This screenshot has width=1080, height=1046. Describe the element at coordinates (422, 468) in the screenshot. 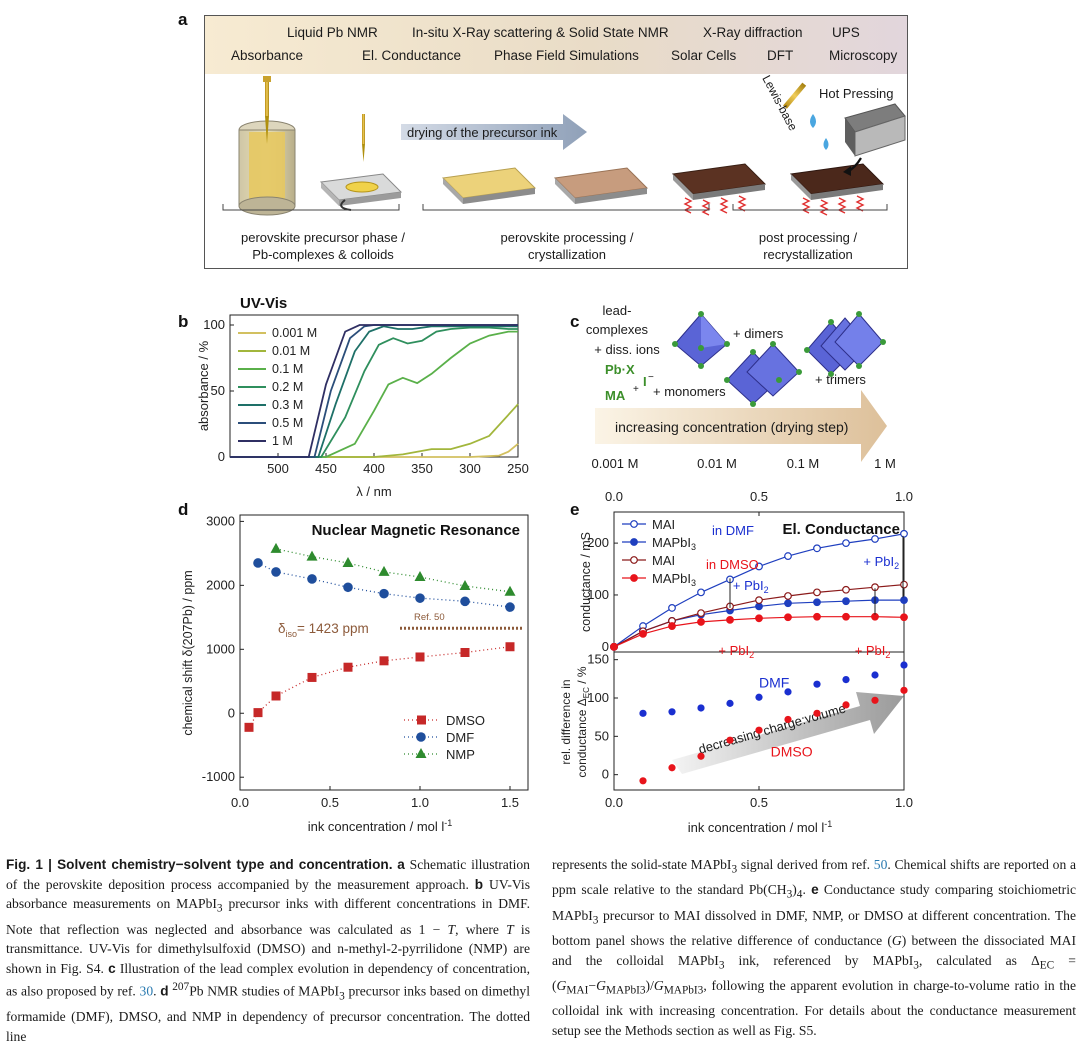

I see `uv-vis-xtick-label: 350` at that location.